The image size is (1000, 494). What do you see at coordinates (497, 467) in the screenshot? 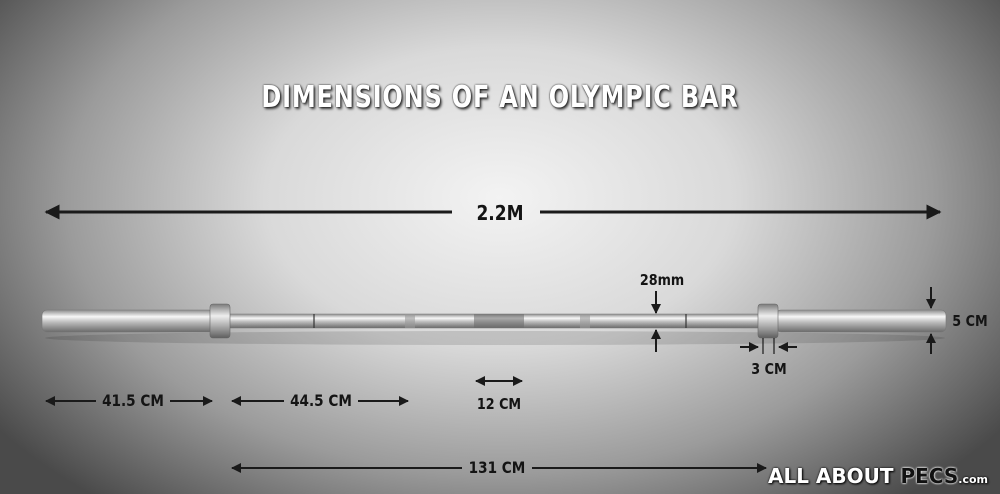
I see `shaft-length-label: 131 CM` at bounding box center [497, 467].